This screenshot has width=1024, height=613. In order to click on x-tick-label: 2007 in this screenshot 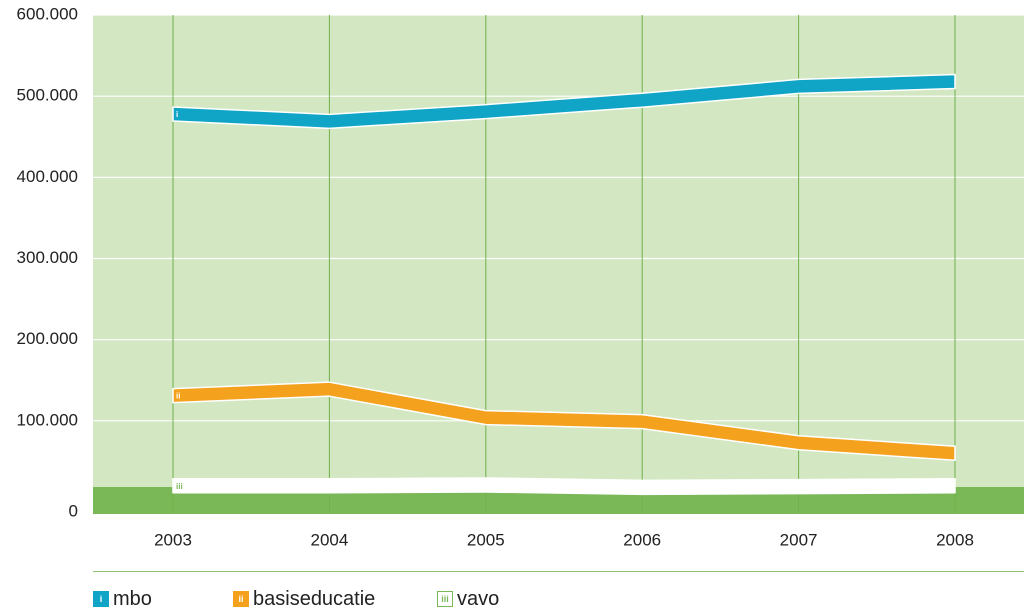, I will do `click(799, 539)`.